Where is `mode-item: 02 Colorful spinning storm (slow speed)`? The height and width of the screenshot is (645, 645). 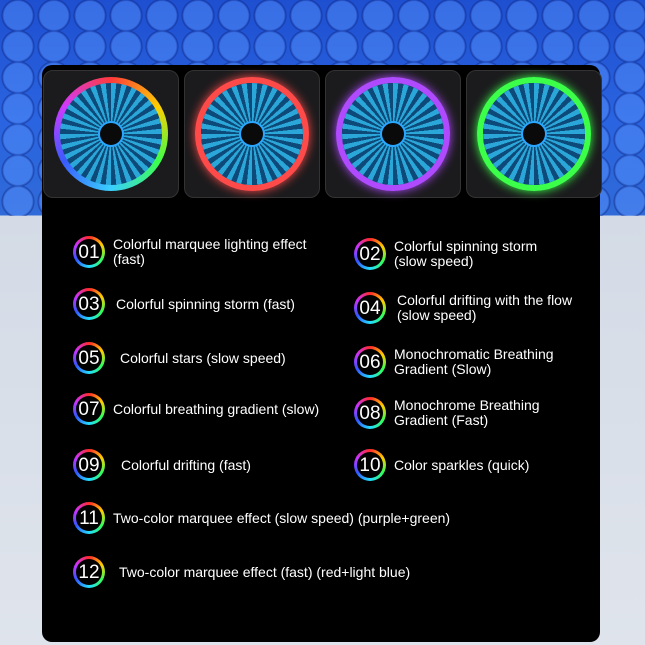 mode-item: 02 Colorful spinning storm (slow speed) is located at coordinates (445, 254).